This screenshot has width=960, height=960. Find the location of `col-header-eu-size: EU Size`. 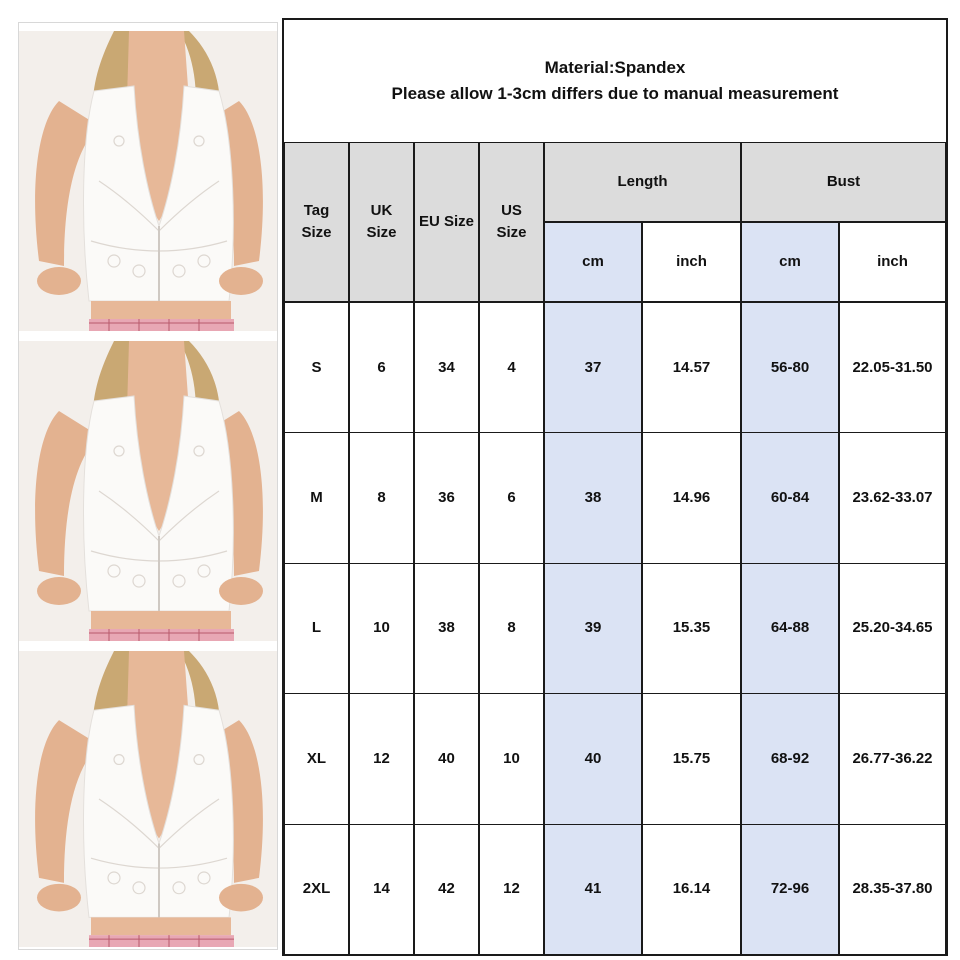

col-header-eu-size: EU Size is located at coordinates (446, 222).